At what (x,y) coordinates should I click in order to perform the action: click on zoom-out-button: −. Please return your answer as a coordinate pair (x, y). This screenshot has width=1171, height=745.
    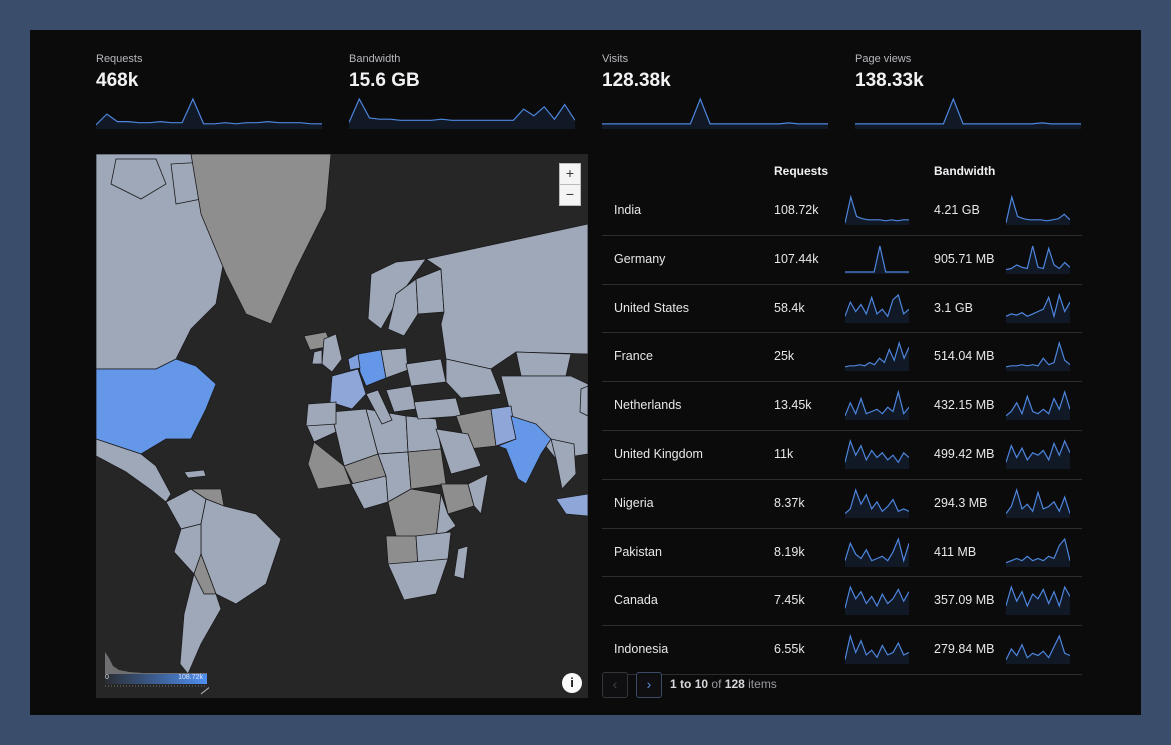
    Looking at the image, I should click on (570, 195).